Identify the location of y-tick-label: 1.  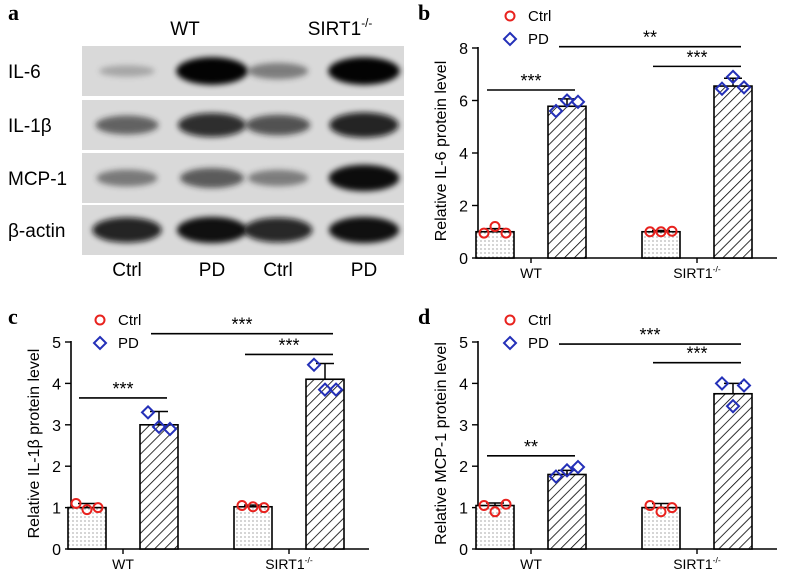
(463, 509).